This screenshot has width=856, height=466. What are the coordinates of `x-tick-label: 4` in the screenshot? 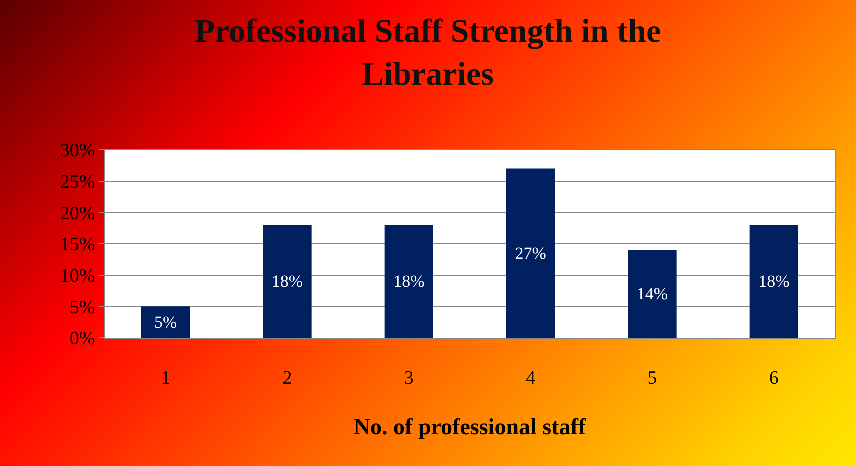 It's located at (531, 378).